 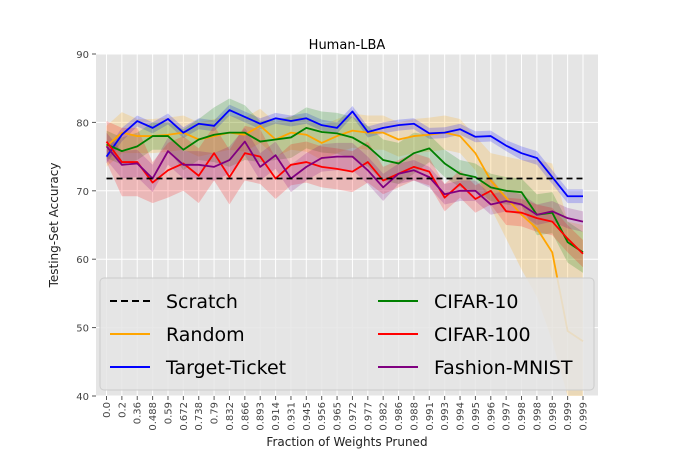 I want to click on y-axis-label: Testing-Set Accuracy, so click(x=54, y=226).